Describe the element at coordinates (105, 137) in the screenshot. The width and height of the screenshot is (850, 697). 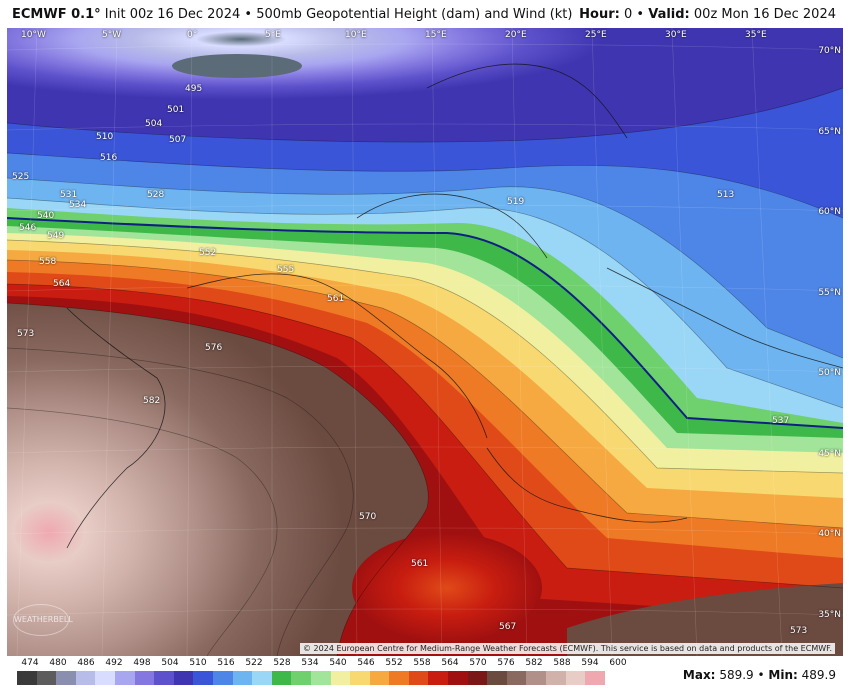
I see `contour-label: 510` at that location.